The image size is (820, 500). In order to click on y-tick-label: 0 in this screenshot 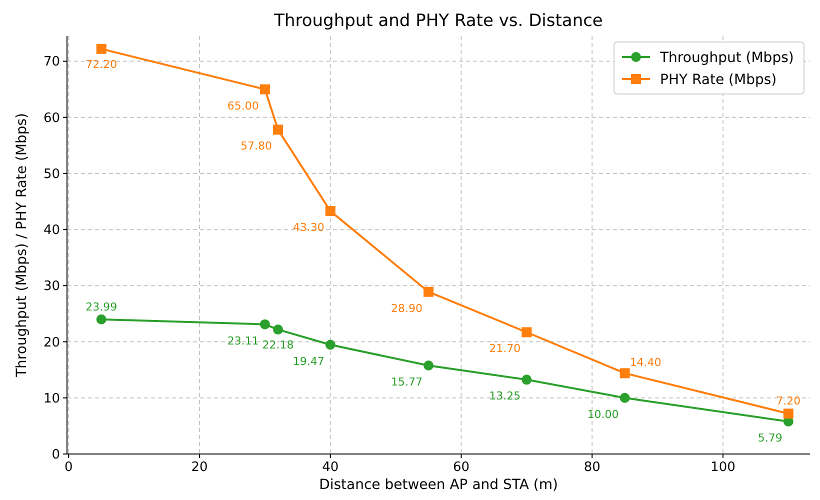, I will do `click(56, 455)`.